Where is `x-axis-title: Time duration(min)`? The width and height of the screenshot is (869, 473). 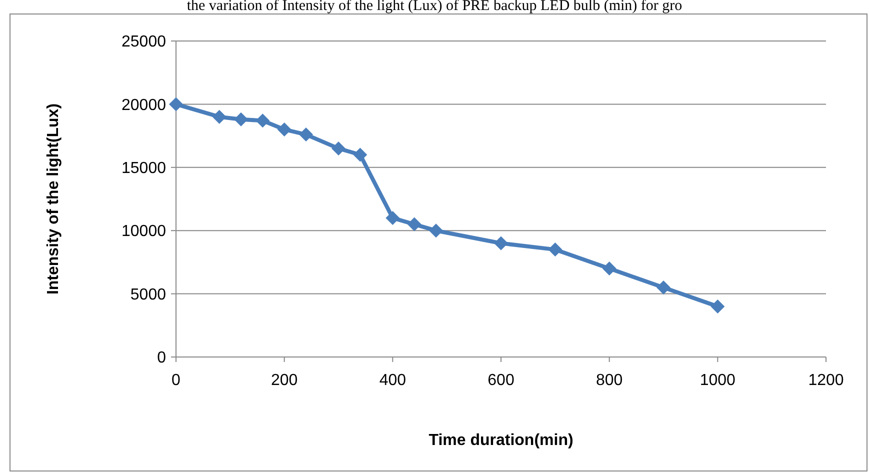 x-axis-title: Time duration(min) is located at coordinates (501, 440).